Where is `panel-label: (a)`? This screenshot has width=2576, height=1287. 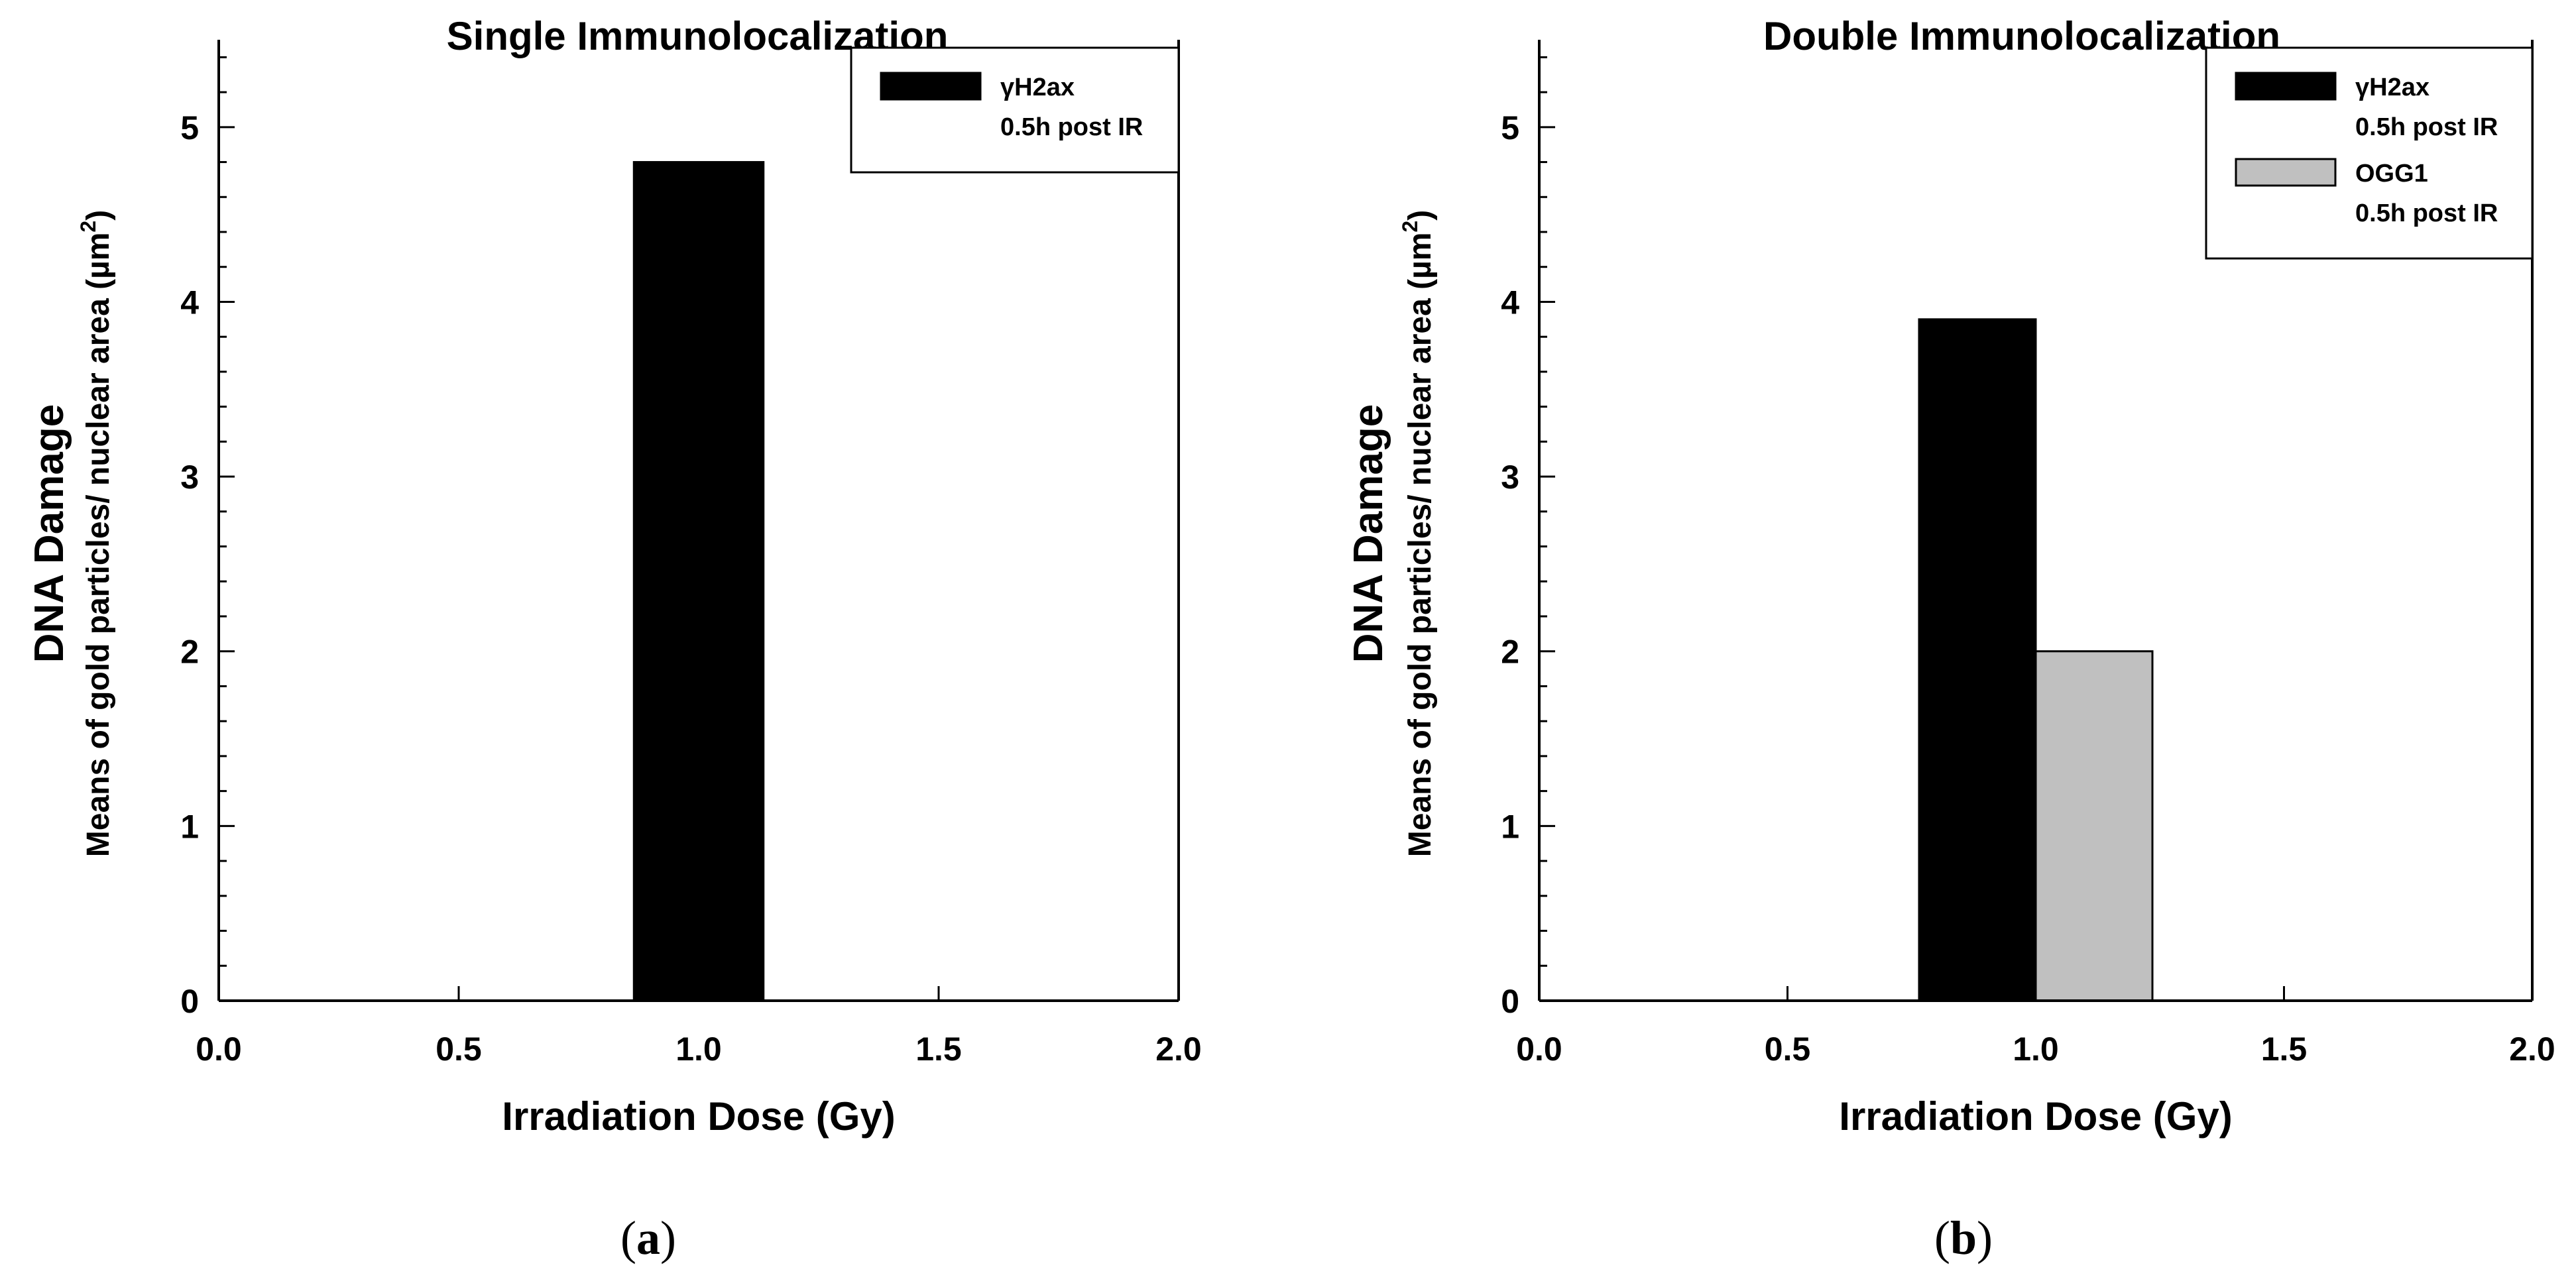
panel-label: (a) is located at coordinates (648, 1237).